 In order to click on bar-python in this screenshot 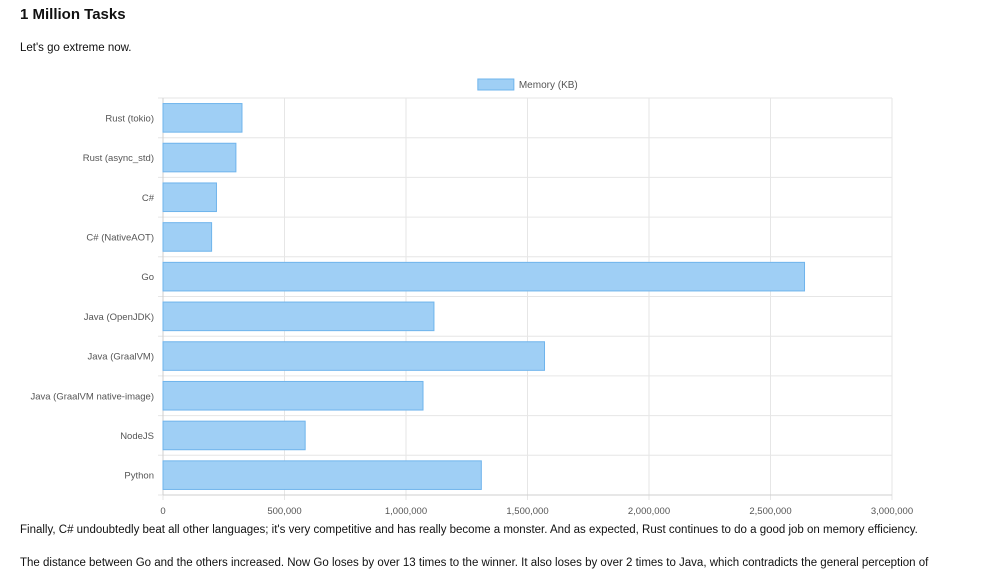, I will do `click(322, 475)`.